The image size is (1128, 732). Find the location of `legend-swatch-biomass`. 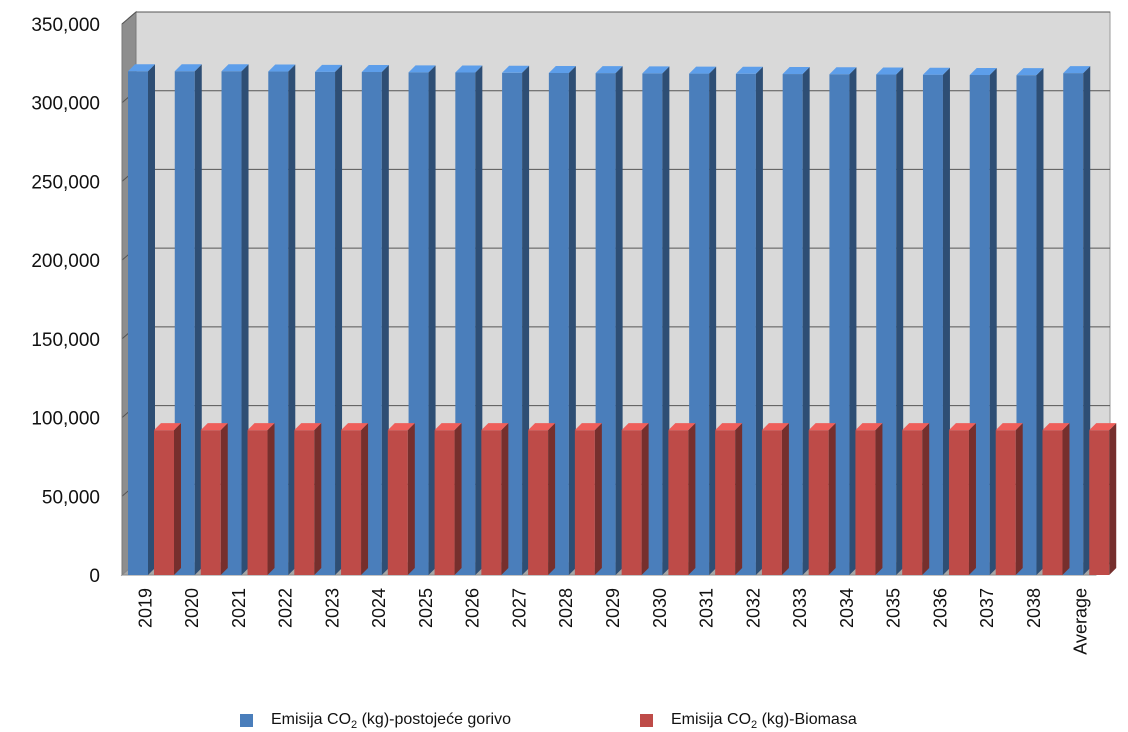

legend-swatch-biomass is located at coordinates (646, 720).